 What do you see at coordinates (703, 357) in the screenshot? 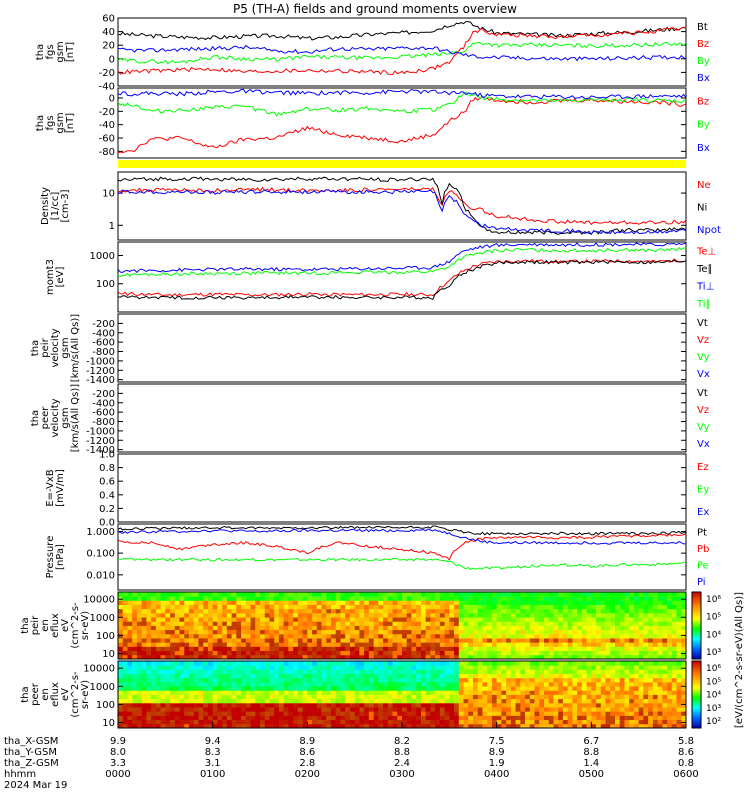
I see `legend-entry: Vy` at bounding box center [703, 357].